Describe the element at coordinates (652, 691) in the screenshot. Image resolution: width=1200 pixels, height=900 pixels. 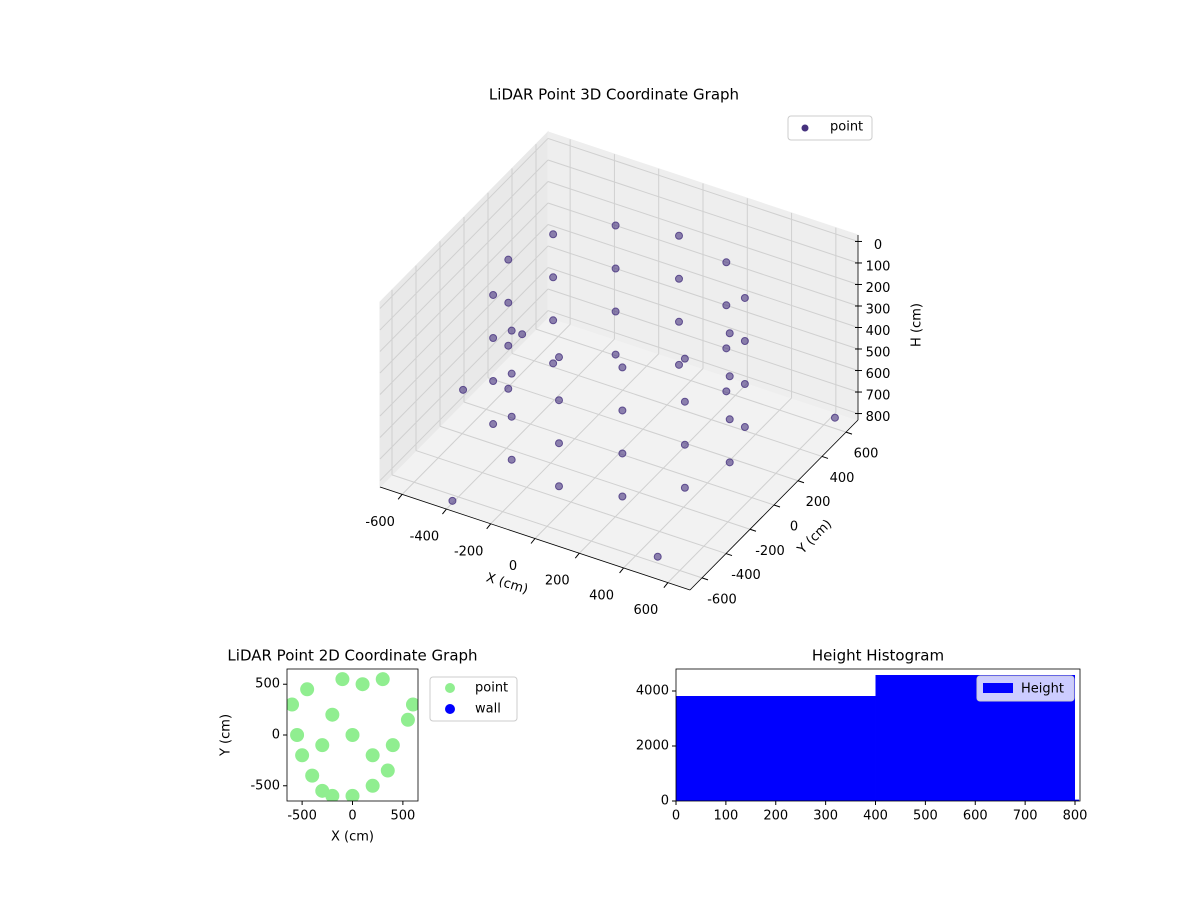
I see `y-tick-label: 4000` at that location.